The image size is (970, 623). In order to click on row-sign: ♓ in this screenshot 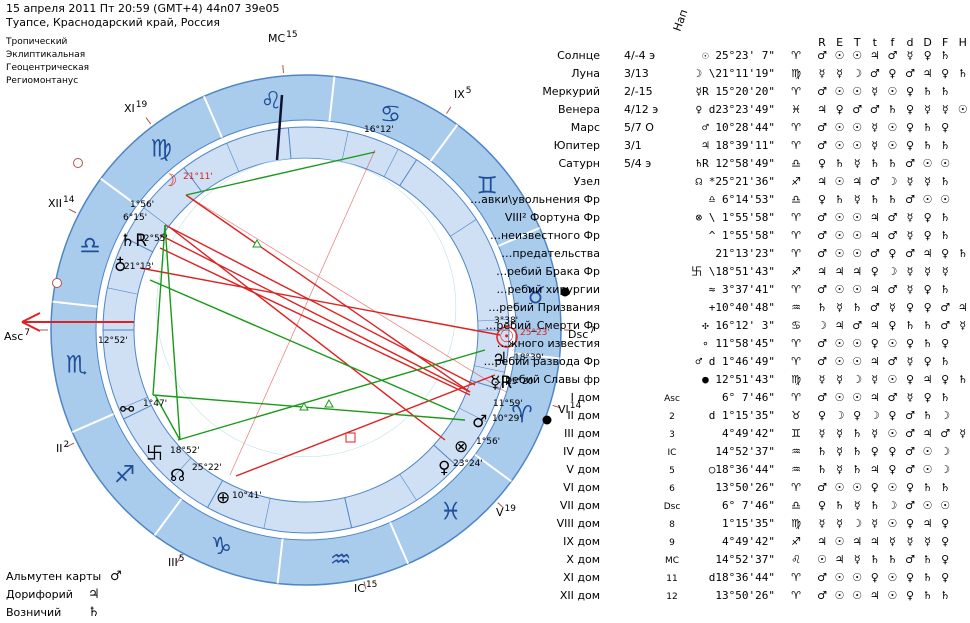, I will do `click(796, 109)`.